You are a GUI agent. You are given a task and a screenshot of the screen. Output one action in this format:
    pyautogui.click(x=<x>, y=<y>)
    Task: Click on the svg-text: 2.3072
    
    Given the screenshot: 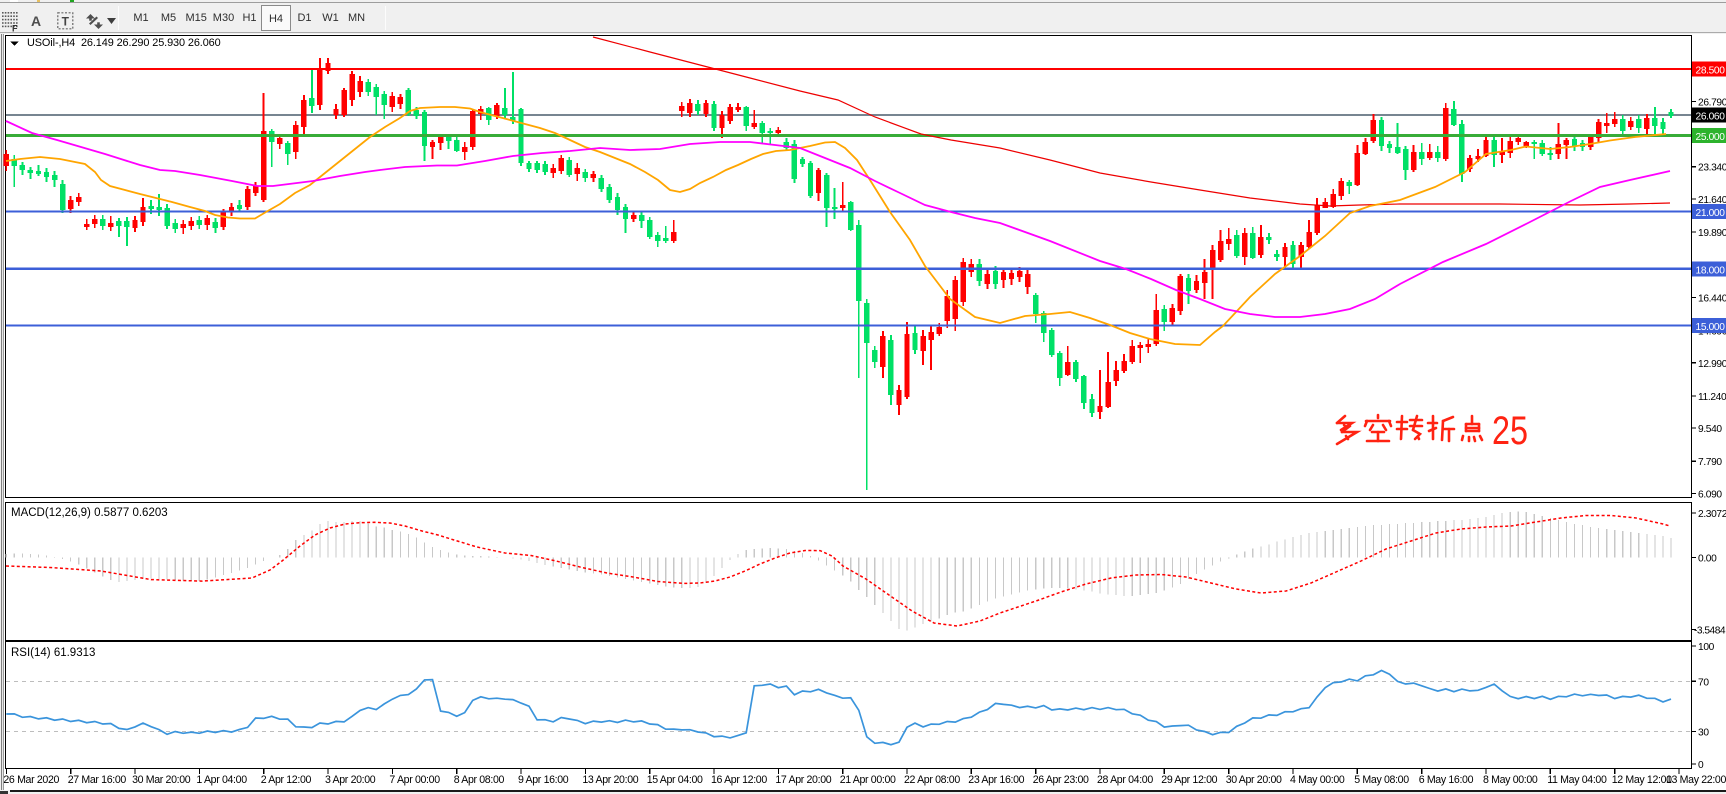 What is the action you would take?
    pyautogui.click(x=1712, y=514)
    